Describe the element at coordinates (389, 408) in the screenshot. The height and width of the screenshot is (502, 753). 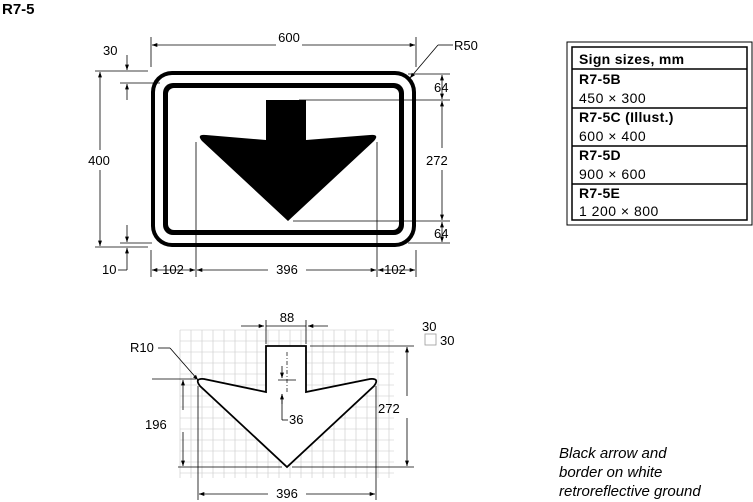
I see `dim-total-height: 272` at that location.